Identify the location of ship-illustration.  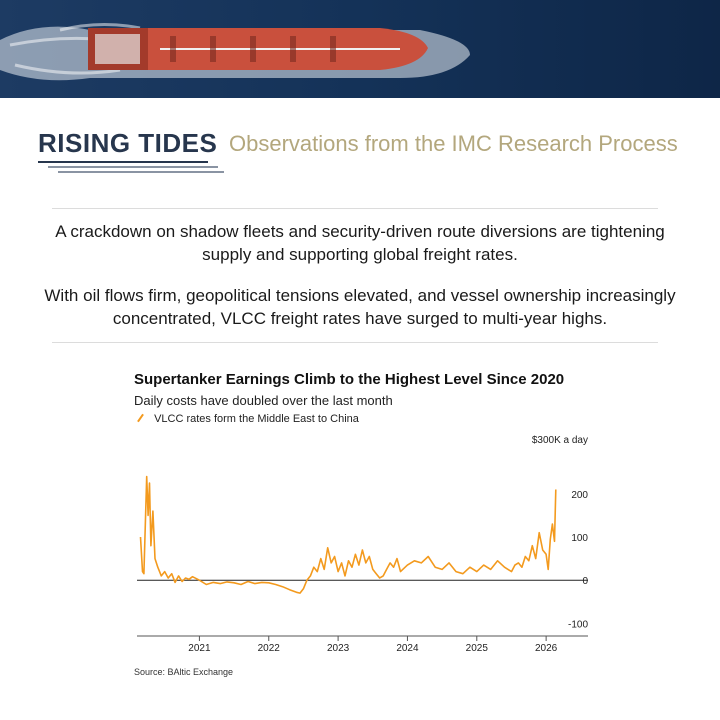
(360, 49).